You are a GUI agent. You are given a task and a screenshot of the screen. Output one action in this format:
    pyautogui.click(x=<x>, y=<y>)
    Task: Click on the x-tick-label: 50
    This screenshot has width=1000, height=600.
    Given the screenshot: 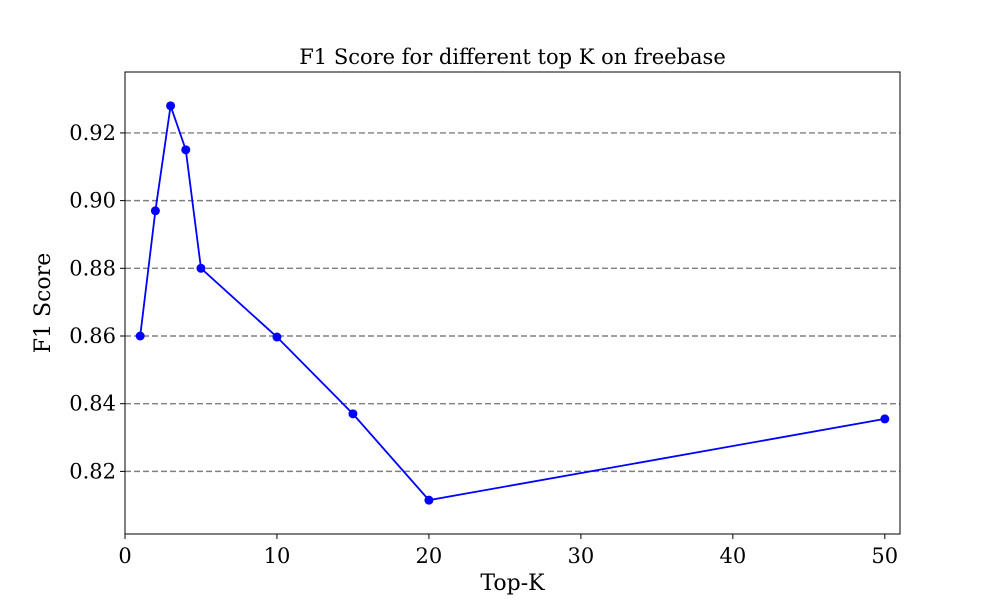 What is the action you would take?
    pyautogui.click(x=884, y=556)
    